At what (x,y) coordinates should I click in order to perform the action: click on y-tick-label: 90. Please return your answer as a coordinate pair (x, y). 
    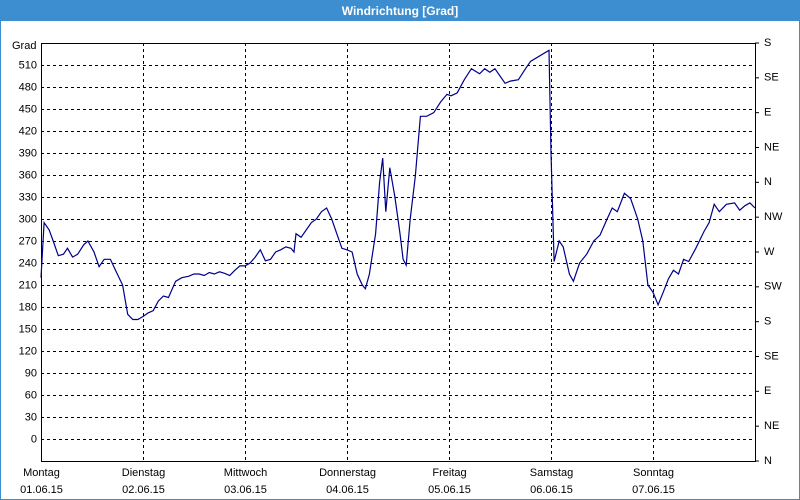
    Looking at the image, I should click on (31, 373).